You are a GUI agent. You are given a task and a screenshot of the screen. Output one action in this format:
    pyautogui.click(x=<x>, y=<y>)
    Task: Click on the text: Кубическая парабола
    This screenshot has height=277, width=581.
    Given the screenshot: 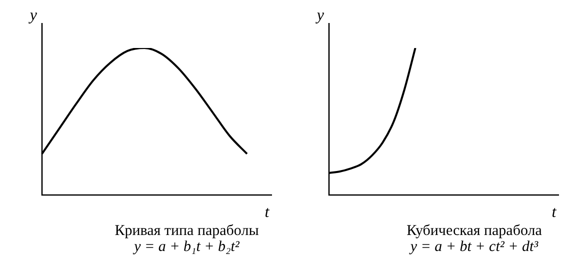 What is the action you would take?
    pyautogui.click(x=474, y=231)
    